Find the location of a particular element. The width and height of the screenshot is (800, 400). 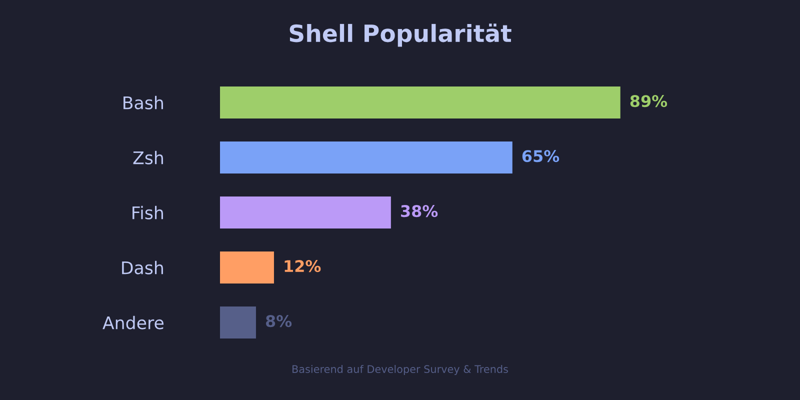

data-label: 8% is located at coordinates (279, 321).